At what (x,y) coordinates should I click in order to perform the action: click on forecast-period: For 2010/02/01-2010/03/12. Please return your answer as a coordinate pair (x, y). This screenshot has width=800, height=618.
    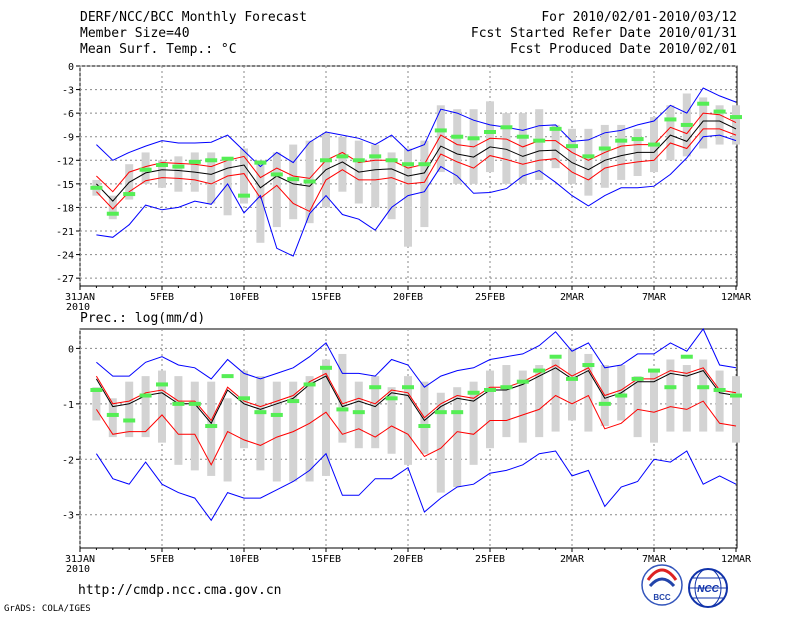
    Looking at the image, I should click on (639, 17).